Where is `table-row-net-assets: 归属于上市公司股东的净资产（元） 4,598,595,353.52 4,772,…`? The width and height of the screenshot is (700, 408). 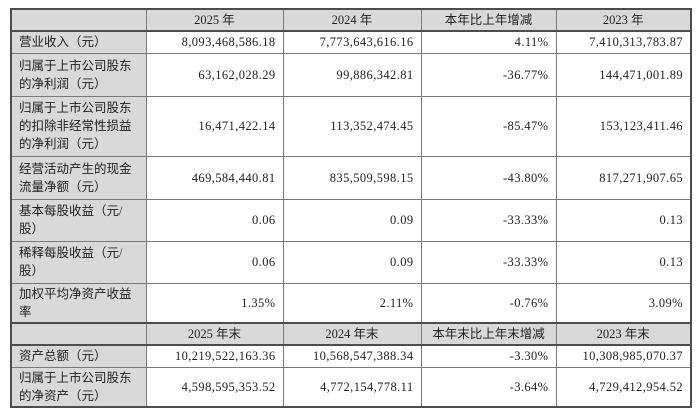 table-row-net-assets: 归属于上市公司股东的净资产（元） 4,598,595,353.52 4,772,… is located at coordinates (351, 387).